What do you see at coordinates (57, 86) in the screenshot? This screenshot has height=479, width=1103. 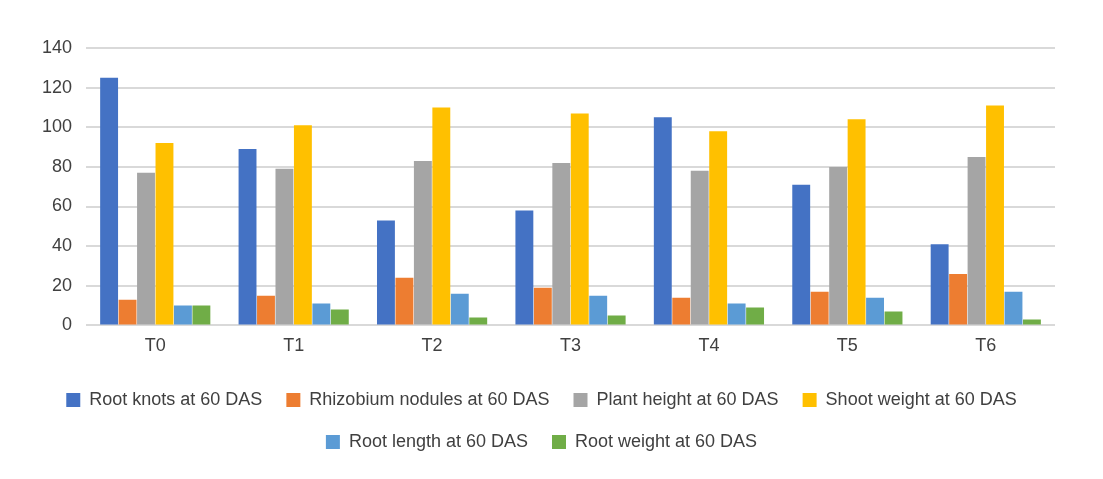 I see `y-tick-label: 120` at bounding box center [57, 86].